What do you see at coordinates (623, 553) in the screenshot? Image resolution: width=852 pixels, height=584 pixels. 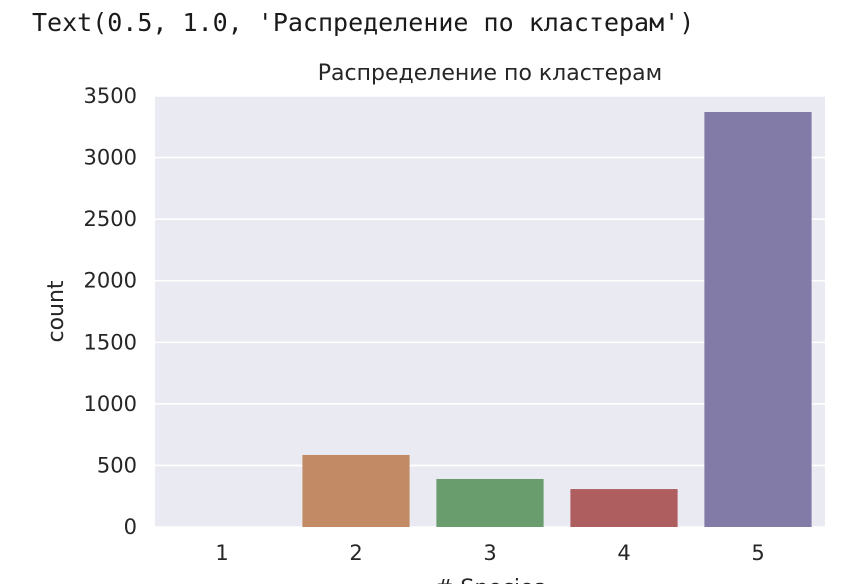 I see `x-tick-label: 4` at bounding box center [623, 553].